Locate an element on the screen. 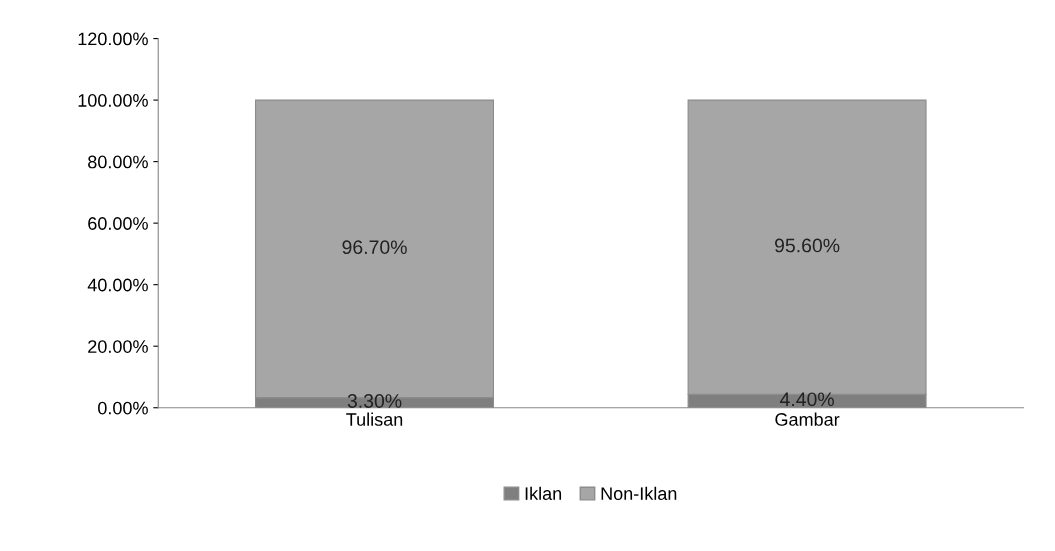 This screenshot has height=551, width=1055. legend-label: Non-Iklan is located at coordinates (639, 493).